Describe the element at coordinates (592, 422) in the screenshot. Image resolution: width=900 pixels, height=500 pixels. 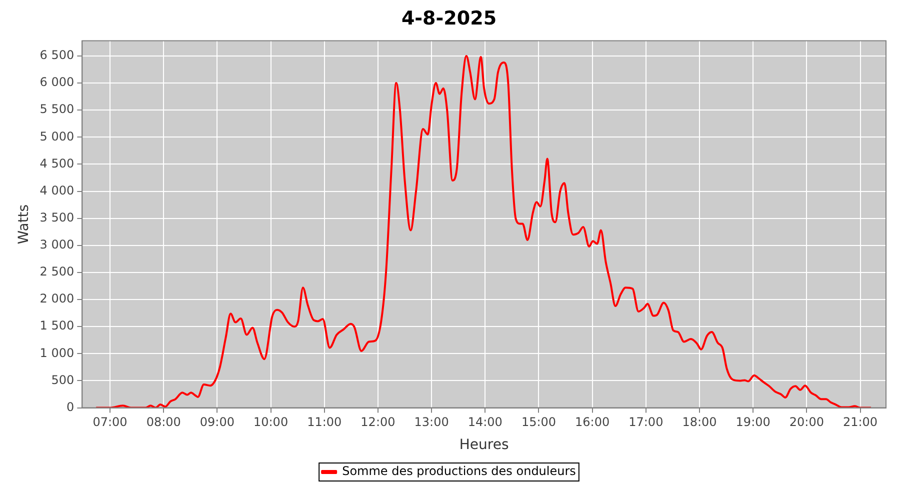
I see `x-tick-label: 16:00` at that location.